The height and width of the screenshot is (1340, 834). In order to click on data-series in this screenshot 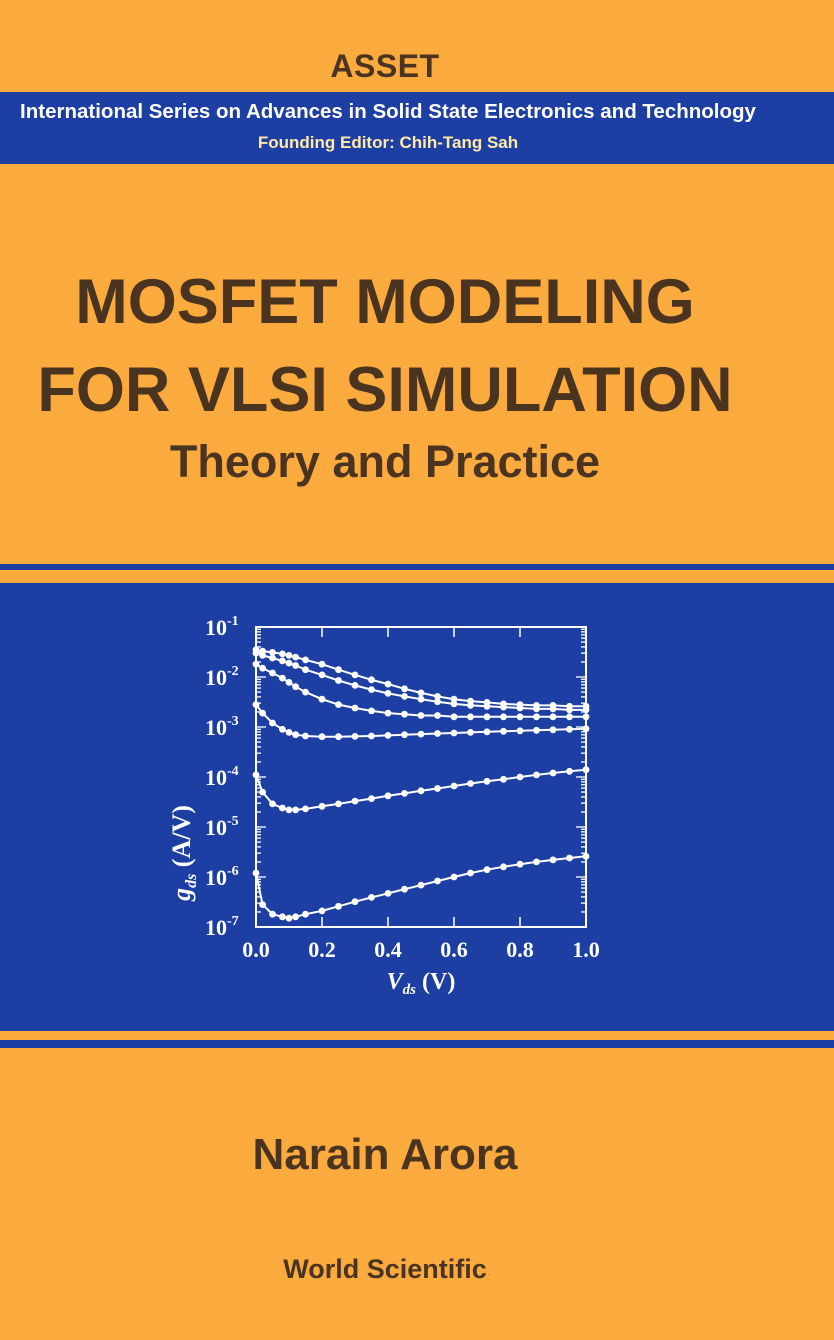, I will do `click(421, 784)`.